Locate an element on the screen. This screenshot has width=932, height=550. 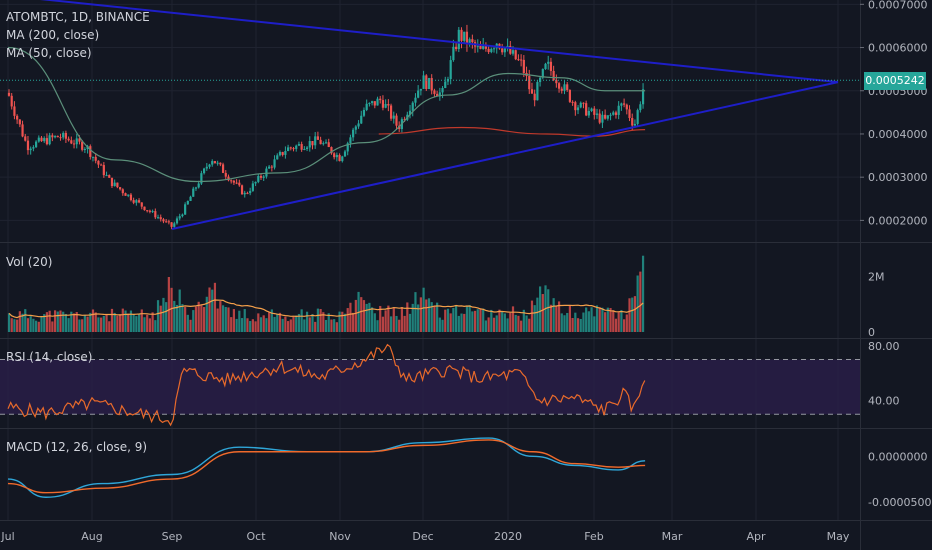
time-axis-label: Nov is located at coordinates (340, 536).